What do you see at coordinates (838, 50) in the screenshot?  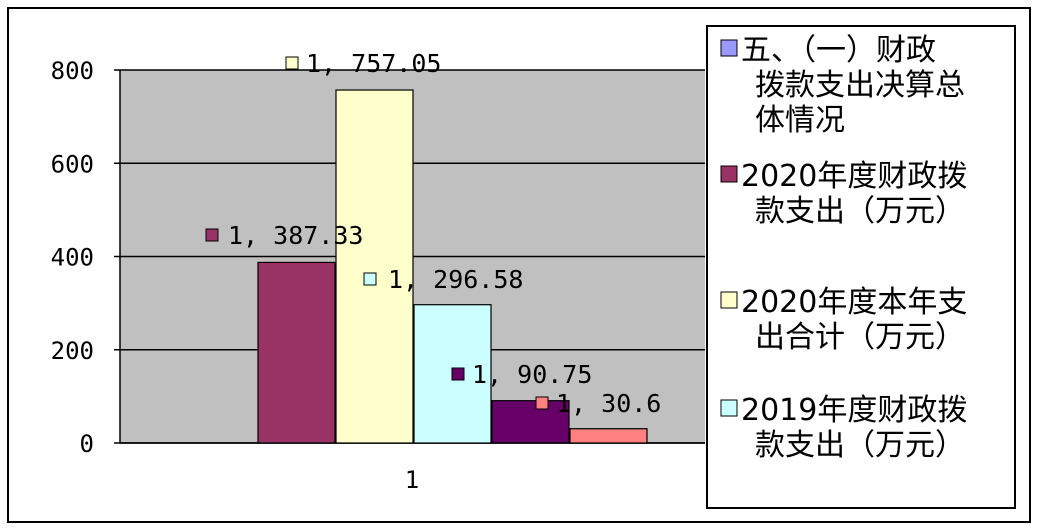 I see `legend-label: 五、（一）财政` at bounding box center [838, 50].